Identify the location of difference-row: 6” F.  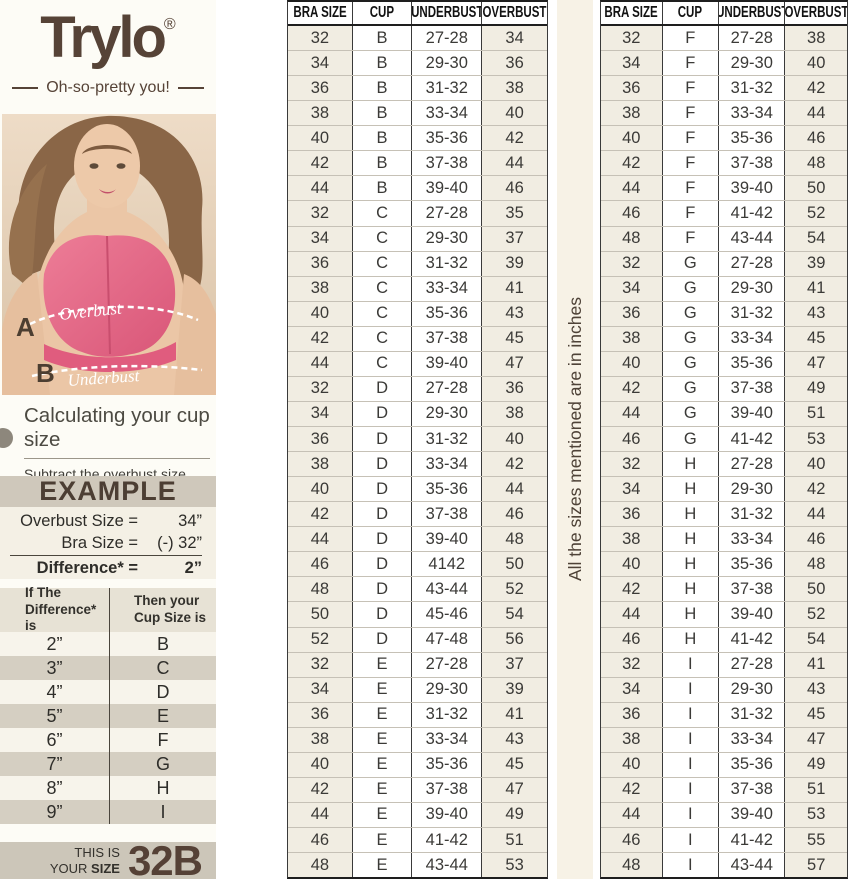
(108, 740).